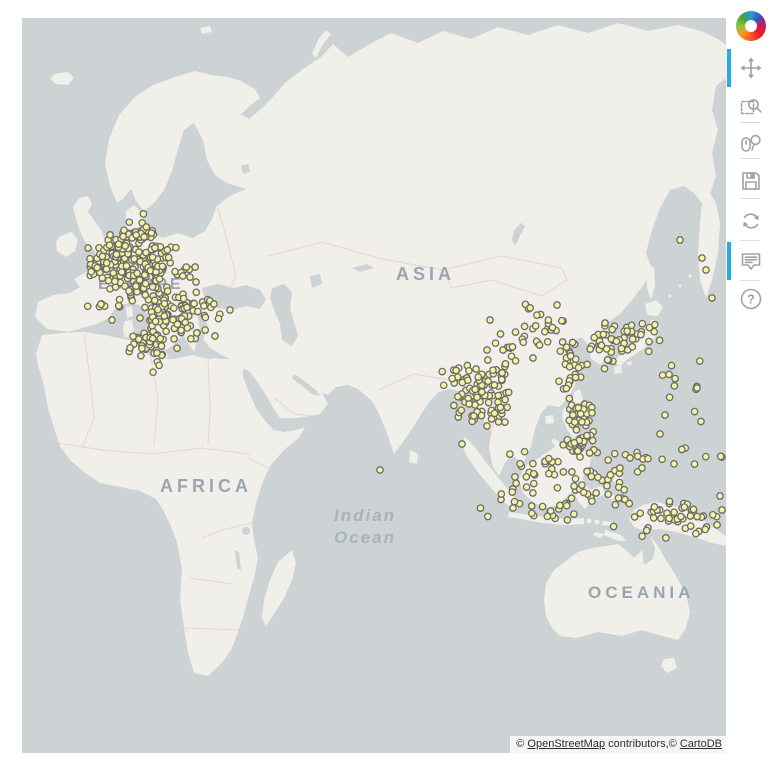  Describe the element at coordinates (141, 284) in the screenshot. I see `map-label-europe: EUROPE` at that location.